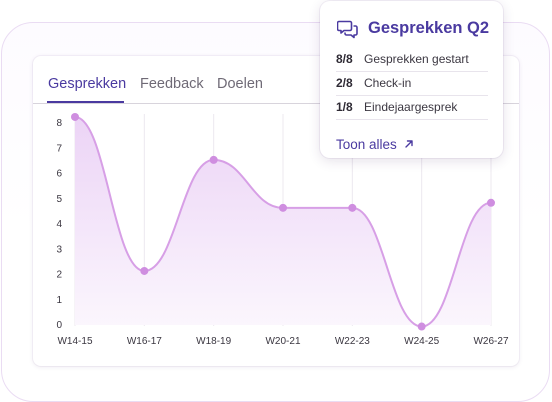 This screenshot has height=402, width=552. What do you see at coordinates (429, 28) in the screenshot?
I see `popover-title: Gesprekken Q2` at bounding box center [429, 28].